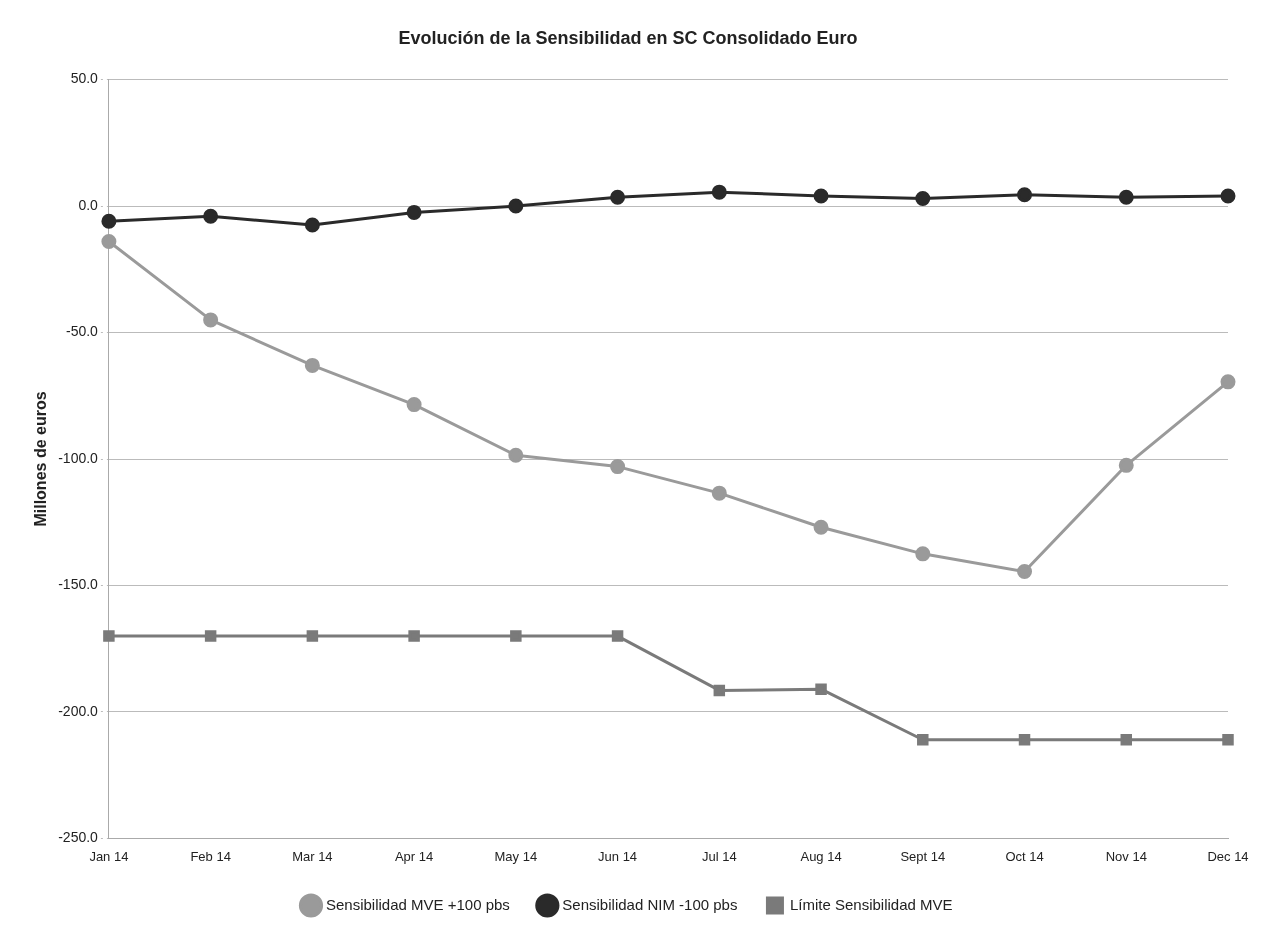 Image resolution: width=1267 pixels, height=945 pixels. I want to click on y-tick-label: -100.0, so click(78, 457).